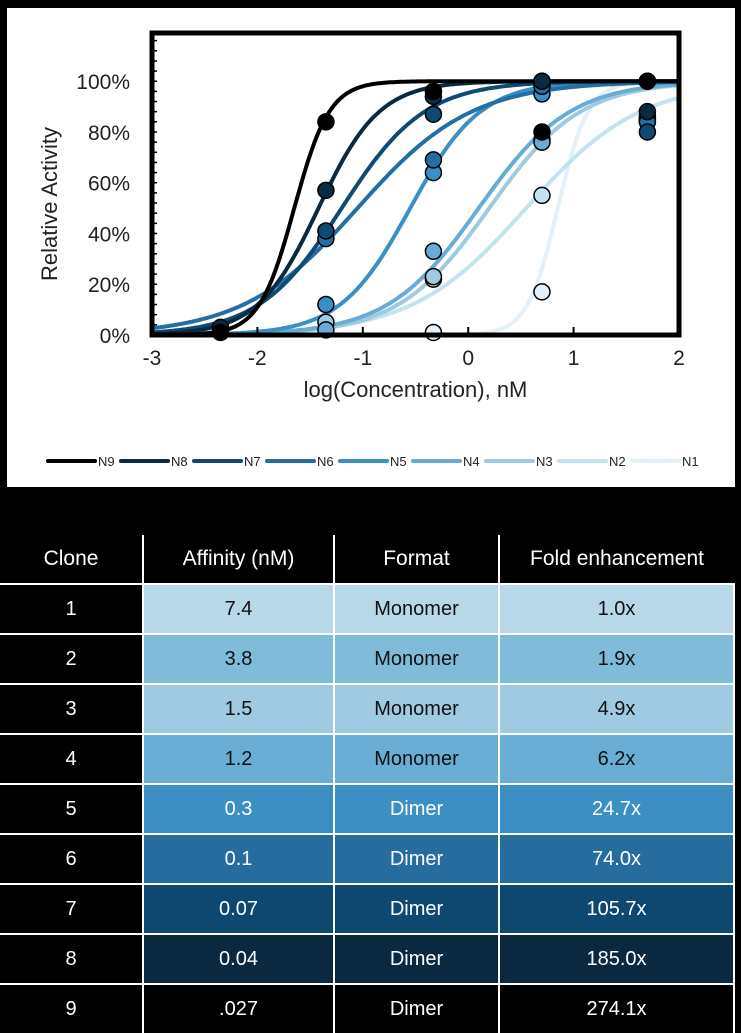 The image size is (741, 1033). What do you see at coordinates (616, 709) in the screenshot?
I see `cell-fold: 4.9x` at bounding box center [616, 709].